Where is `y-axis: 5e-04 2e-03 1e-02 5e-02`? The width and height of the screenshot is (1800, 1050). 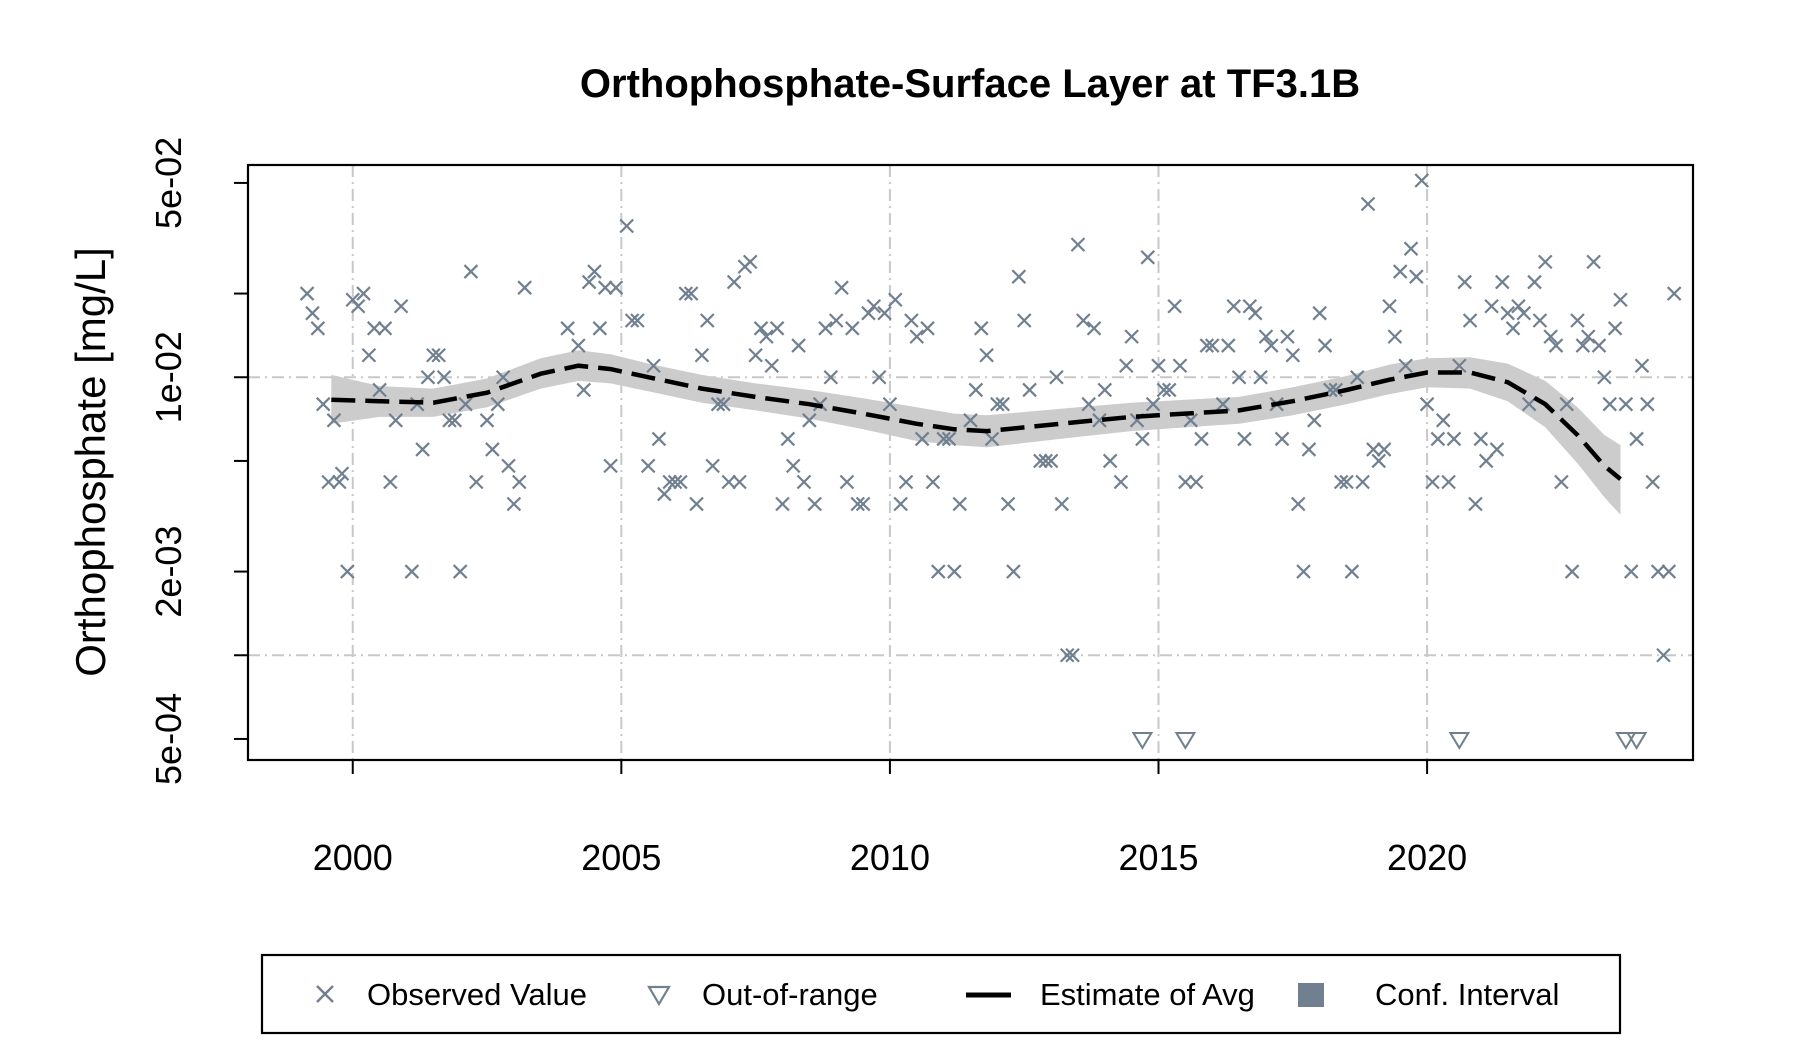
y-axis: 5e-04 2e-03 1e-02 5e-02 is located at coordinates (198, 461).